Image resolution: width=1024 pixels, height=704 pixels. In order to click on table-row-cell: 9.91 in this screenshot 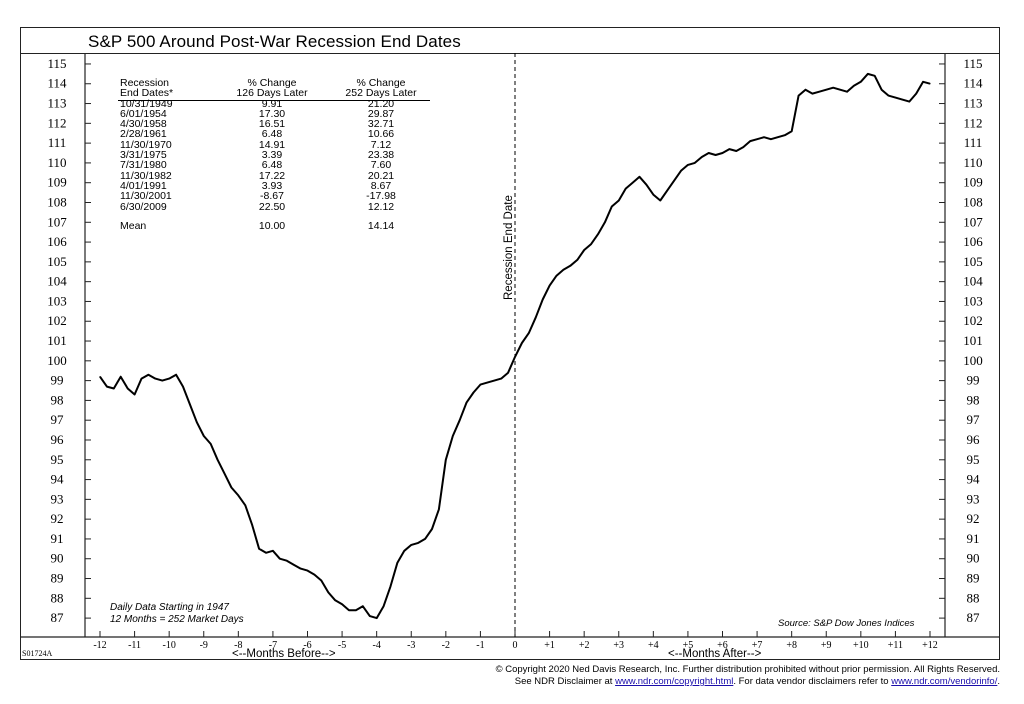, I will do `click(272, 103)`.